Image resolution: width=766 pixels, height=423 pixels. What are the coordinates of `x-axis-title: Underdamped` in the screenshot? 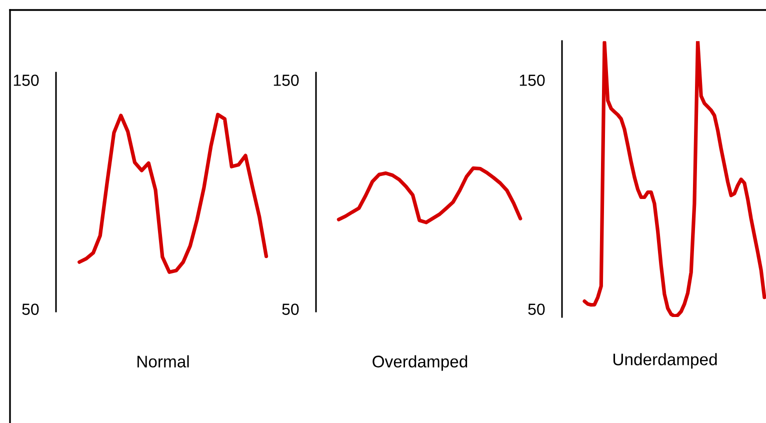 It's located at (665, 361).